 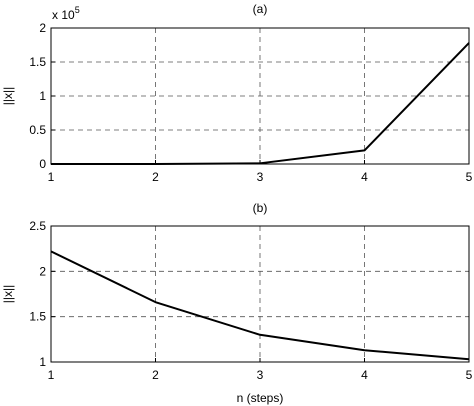 I want to click on panel-a-y-tick-label: 1, so click(x=42, y=96).